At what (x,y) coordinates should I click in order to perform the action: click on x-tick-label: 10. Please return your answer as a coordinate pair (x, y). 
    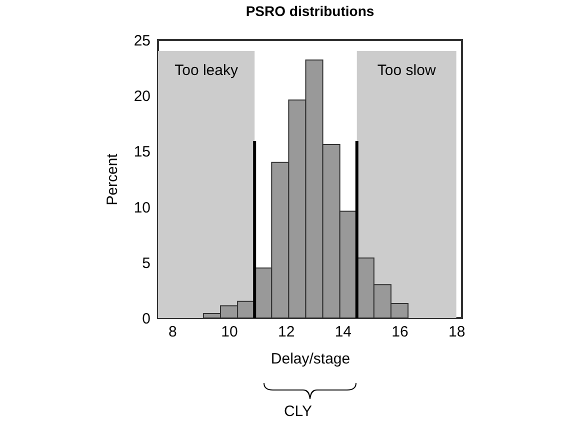
    Looking at the image, I should click on (229, 332).